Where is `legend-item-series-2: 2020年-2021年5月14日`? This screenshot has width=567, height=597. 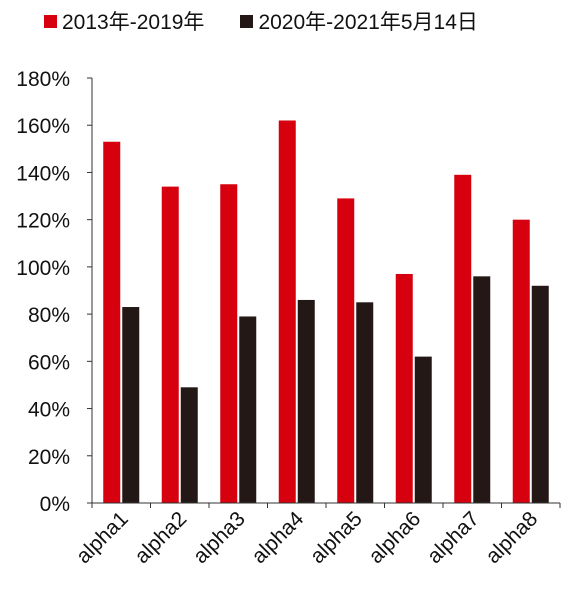
legend-item-series-2: 2020年-2021年5月14日 is located at coordinates (359, 21).